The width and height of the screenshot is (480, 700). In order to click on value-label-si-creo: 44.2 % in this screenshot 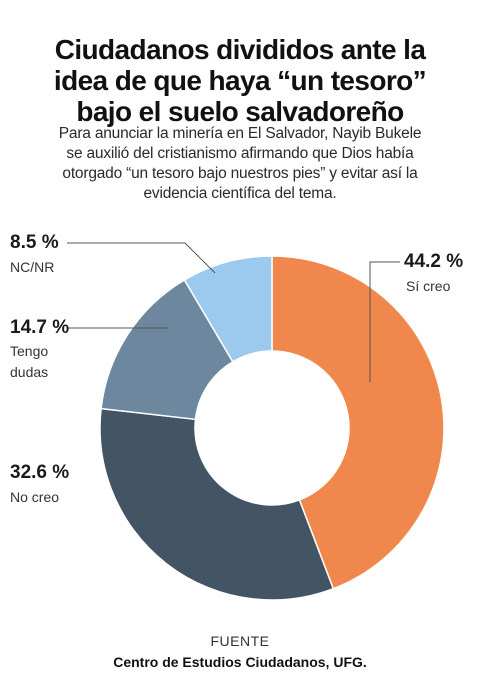, I will do `click(434, 261)`.